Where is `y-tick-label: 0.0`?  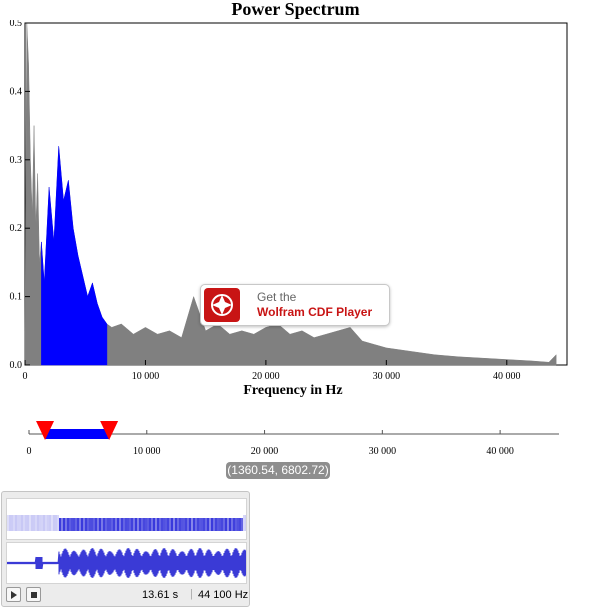
y-tick-label: 0.0 is located at coordinates (16, 365).